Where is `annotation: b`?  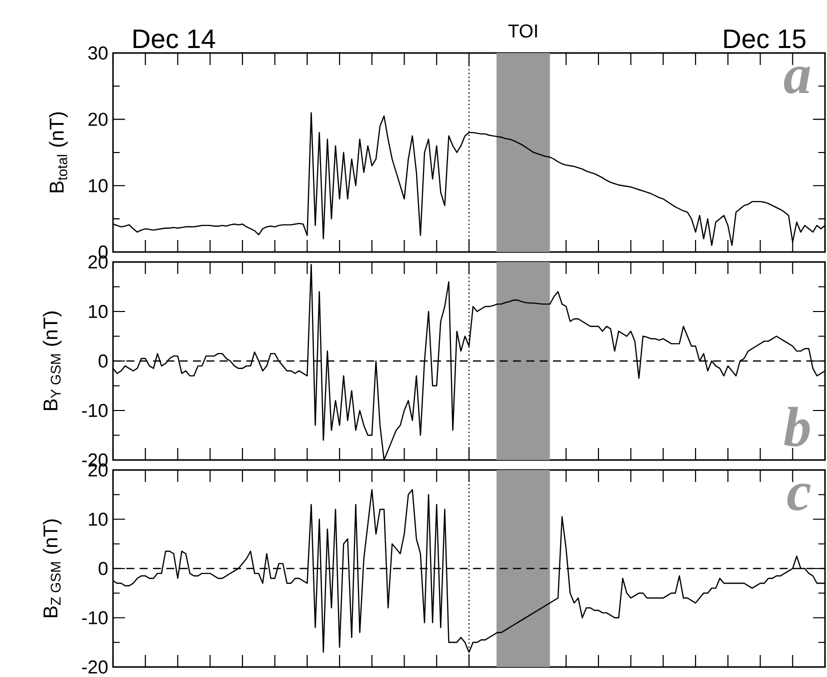
annotation: b is located at coordinates (797, 426).